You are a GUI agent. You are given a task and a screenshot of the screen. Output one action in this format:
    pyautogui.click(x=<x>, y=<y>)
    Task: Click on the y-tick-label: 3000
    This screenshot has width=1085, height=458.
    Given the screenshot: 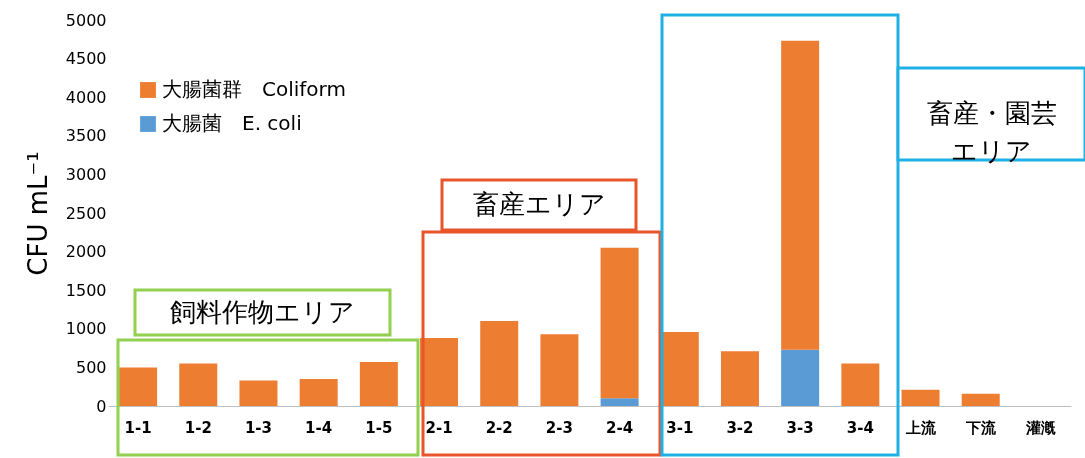 What is the action you would take?
    pyautogui.click(x=86, y=174)
    